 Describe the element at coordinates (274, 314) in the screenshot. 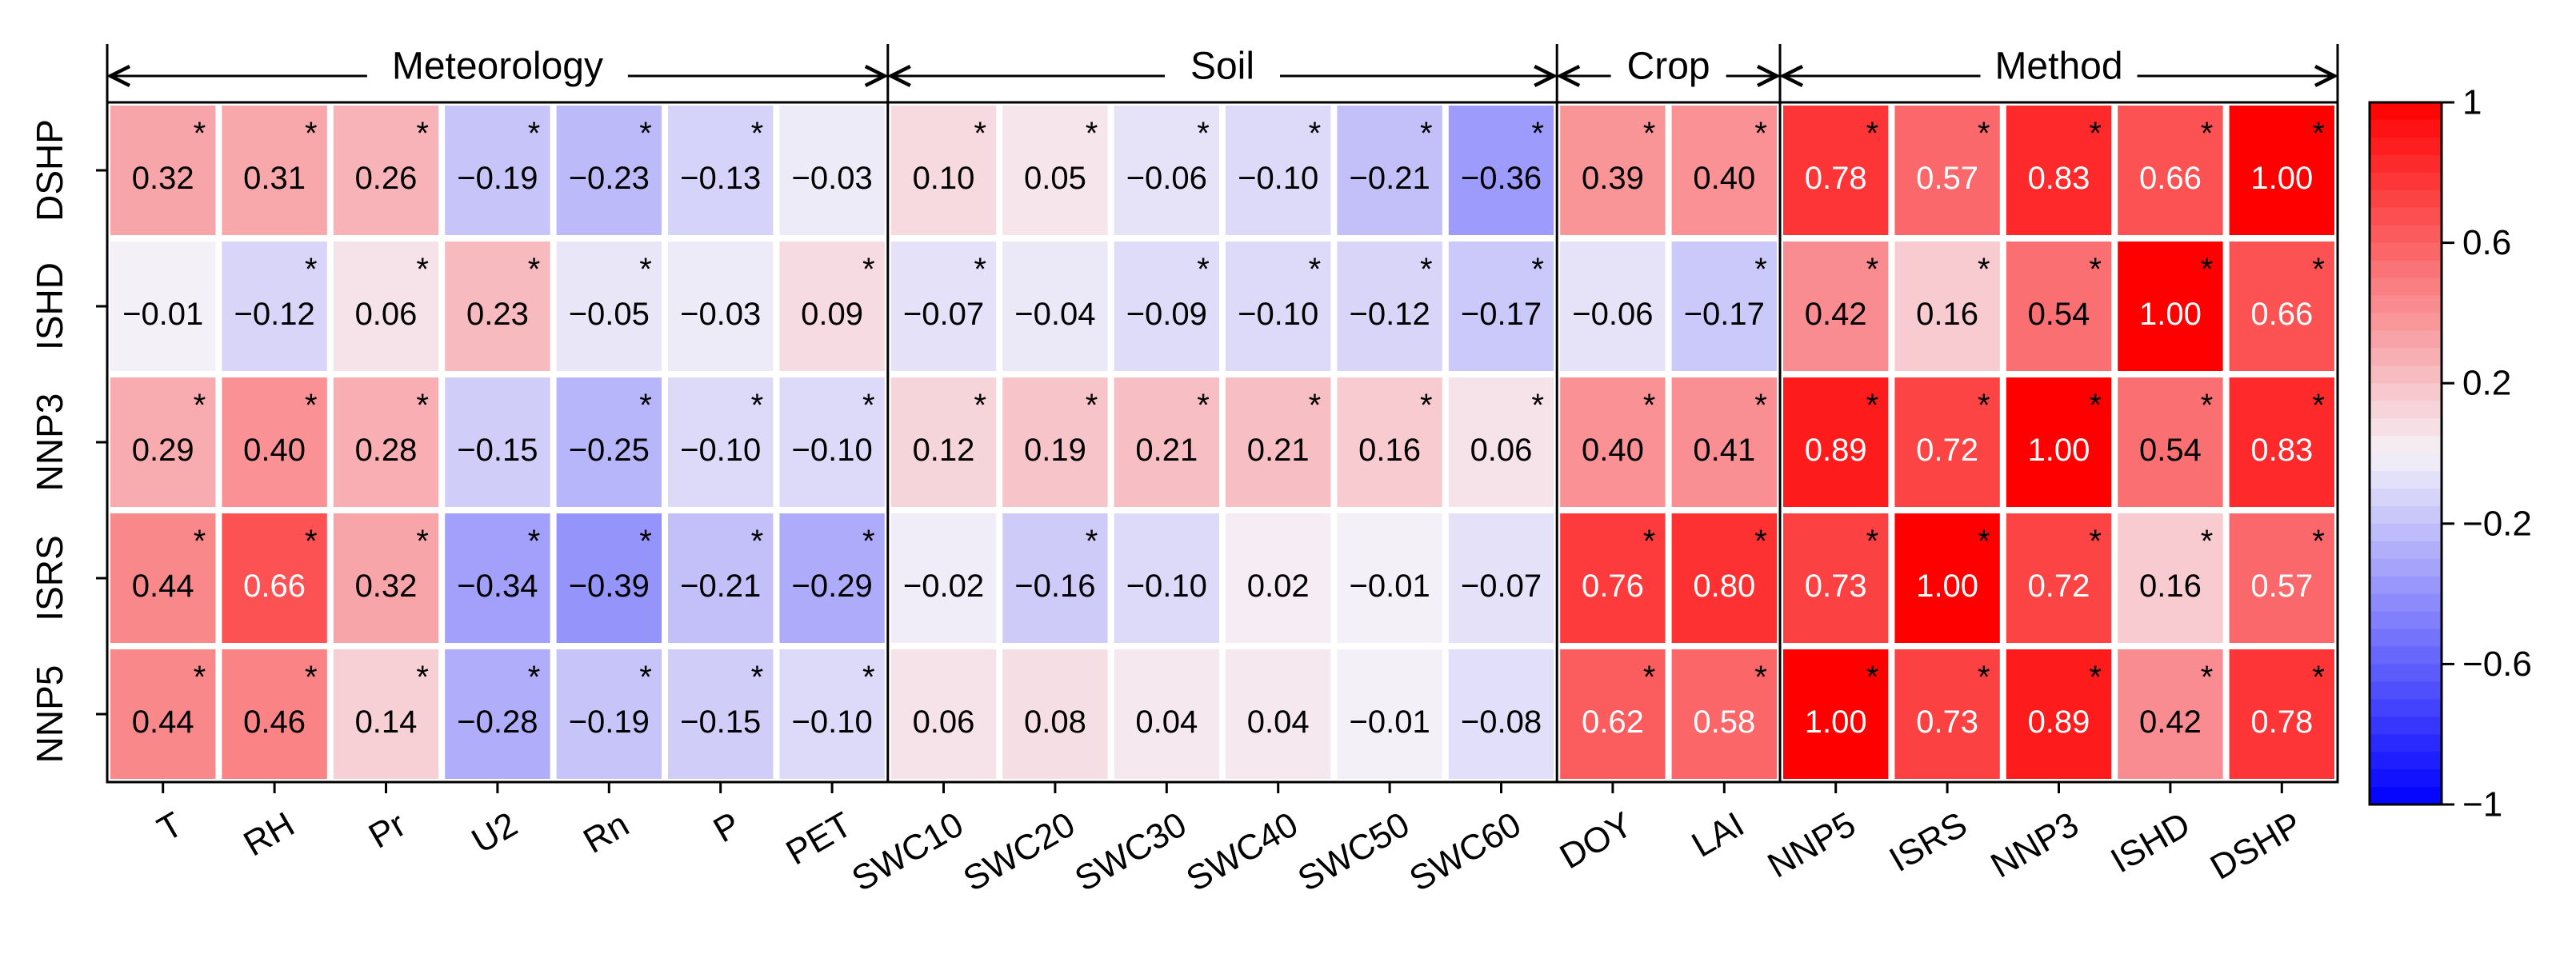

I see `cell-value-label: −0.12` at that location.